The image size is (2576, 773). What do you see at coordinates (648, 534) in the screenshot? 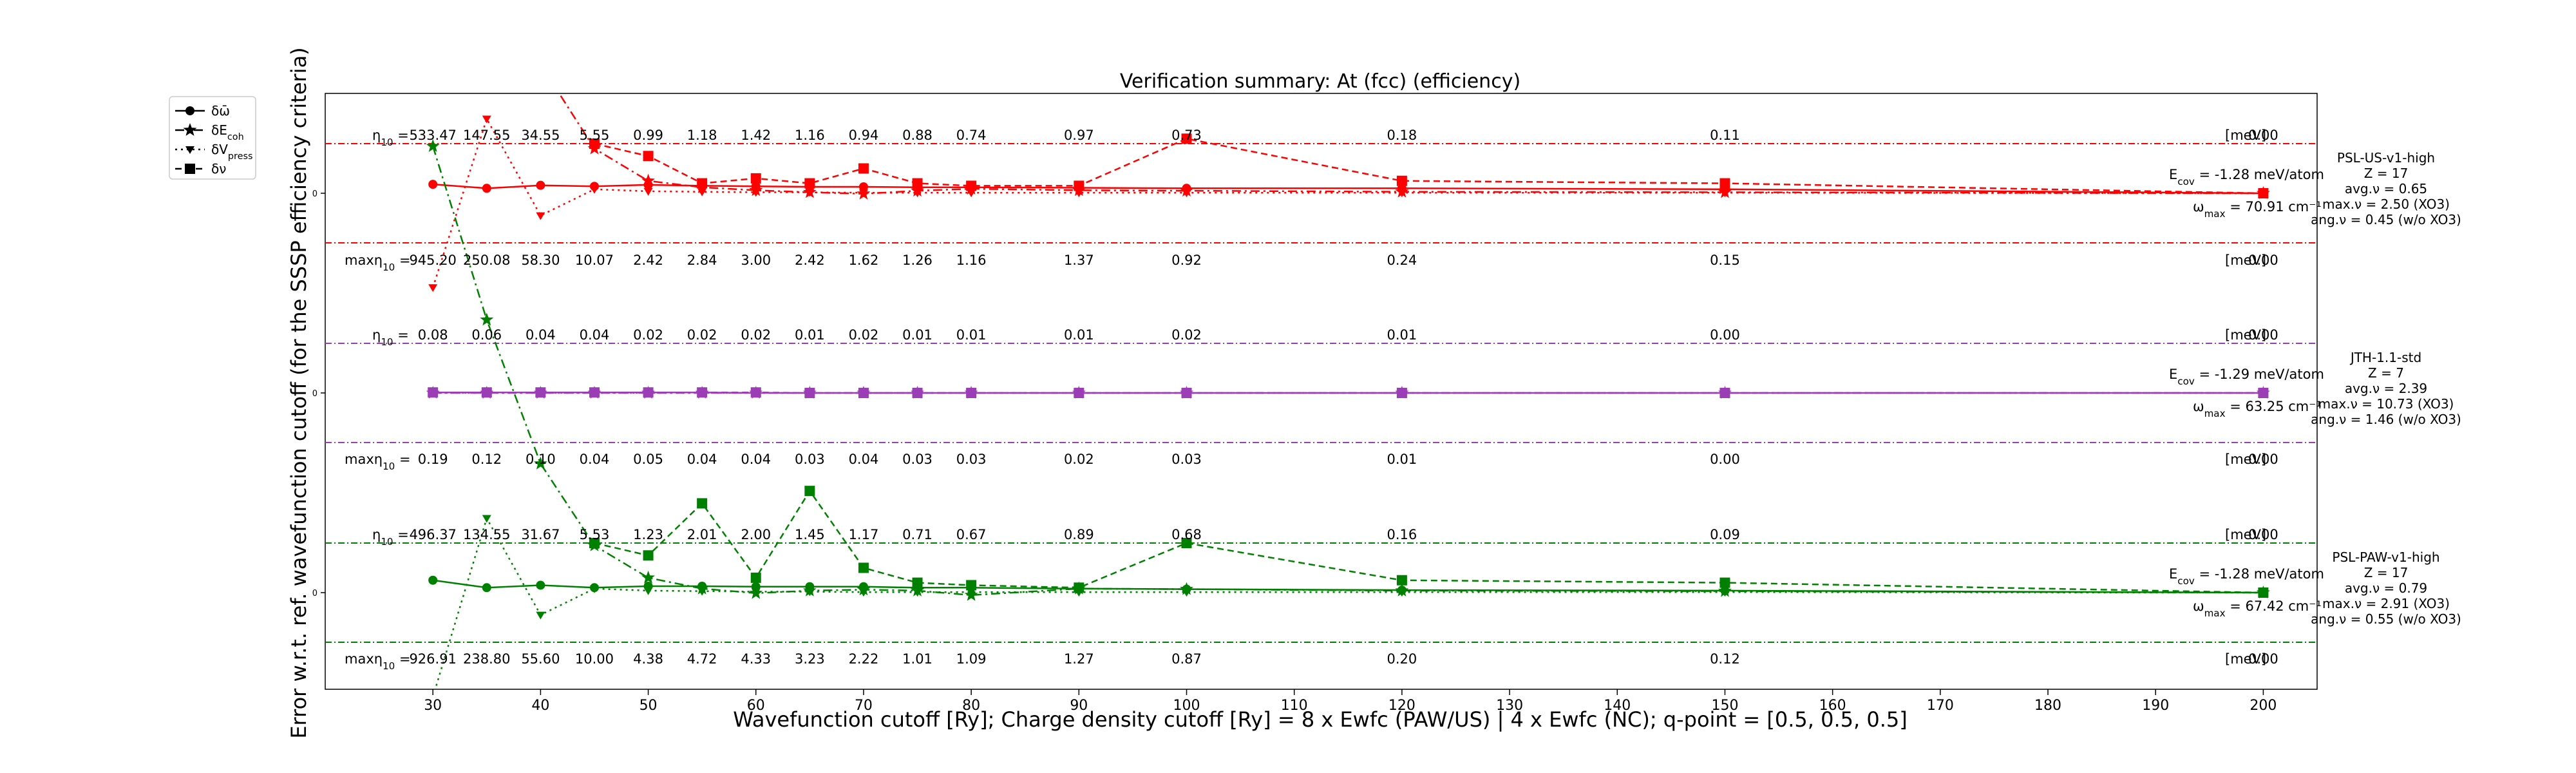
I see `eta-value-2-4: 1.23` at bounding box center [648, 534].